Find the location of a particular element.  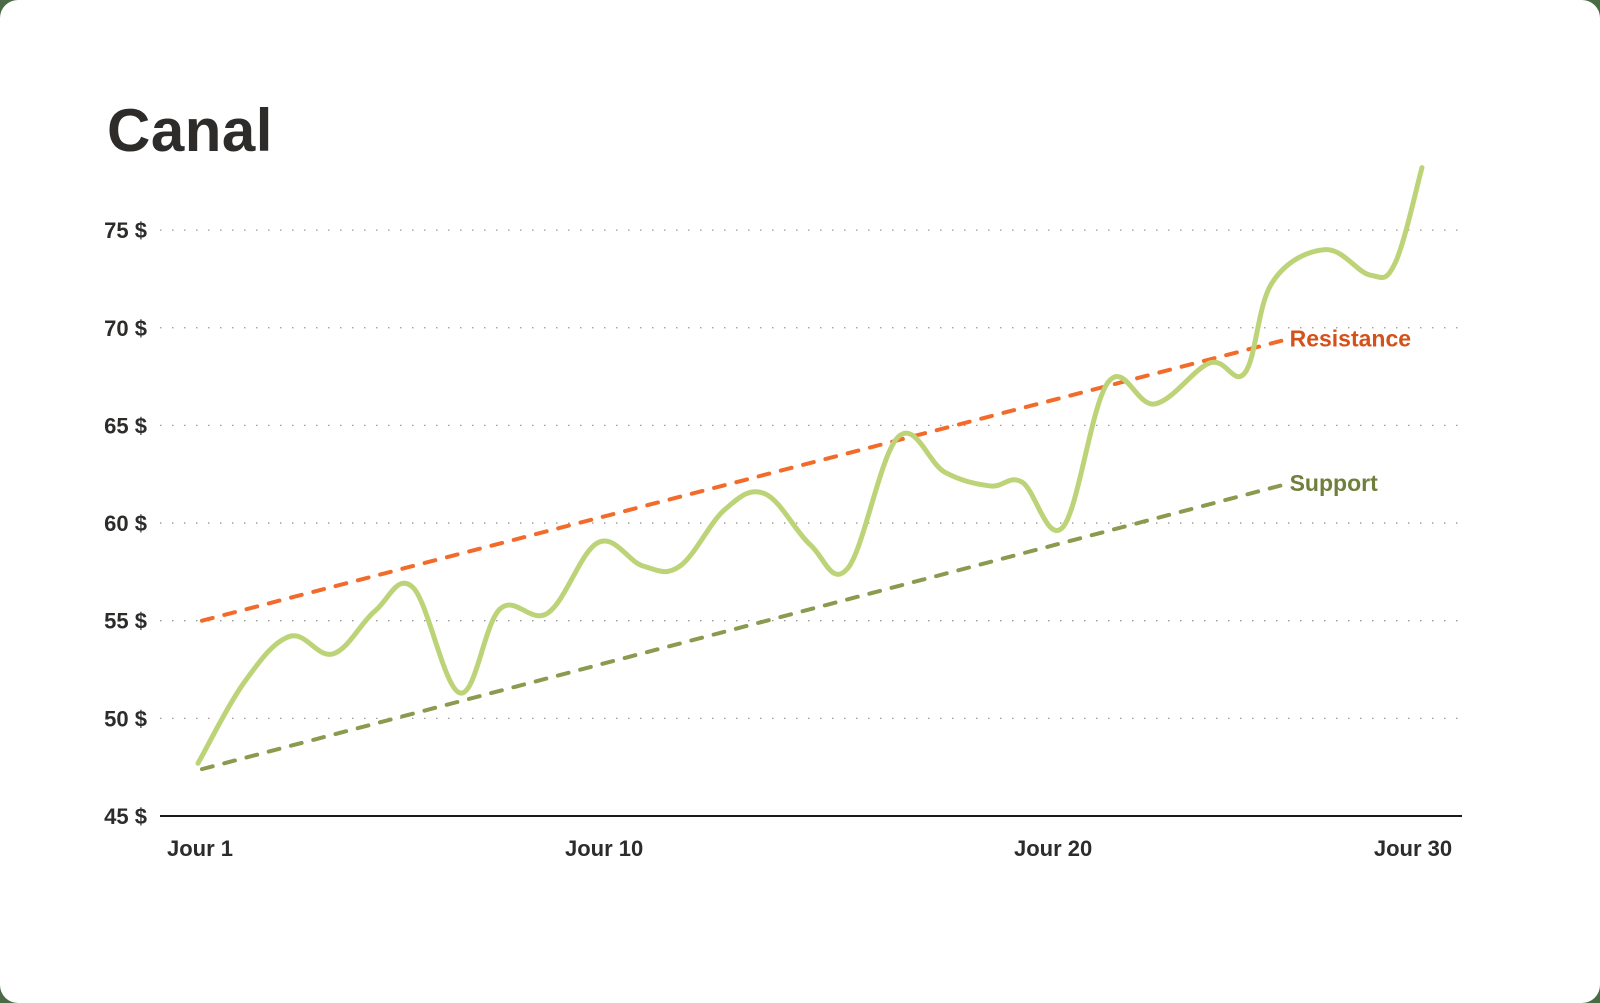

resistance-label: Resistance is located at coordinates (1350, 338).